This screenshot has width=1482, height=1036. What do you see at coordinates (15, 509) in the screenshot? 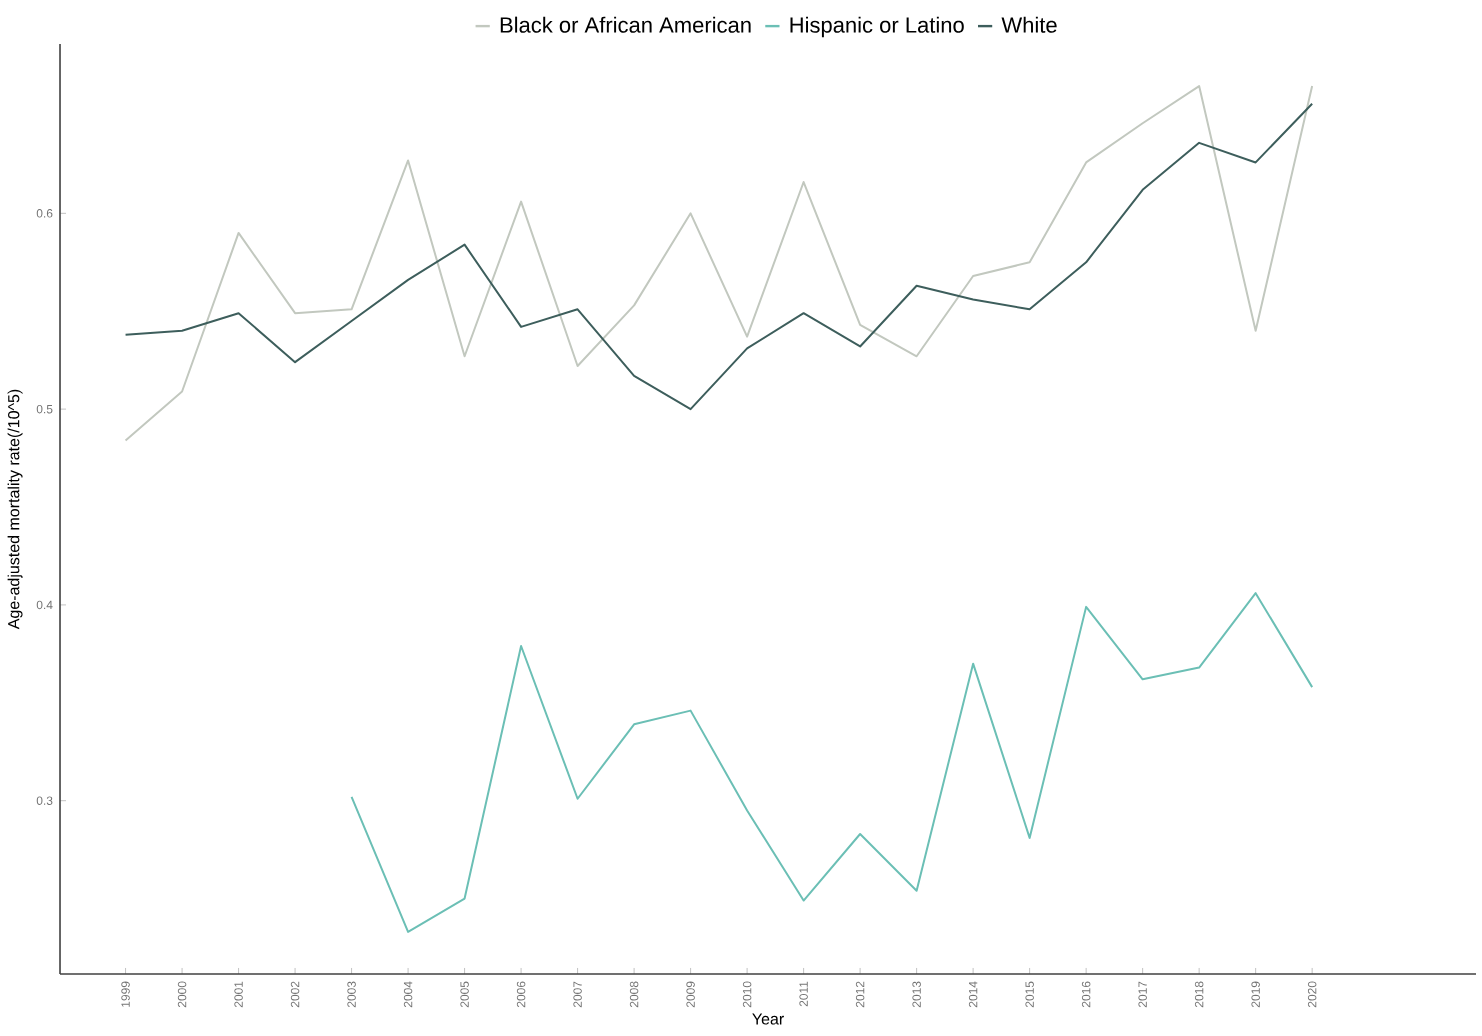
I see `y-axis-title: Age-adjusted mortality rate(/10^5)` at bounding box center [15, 509].